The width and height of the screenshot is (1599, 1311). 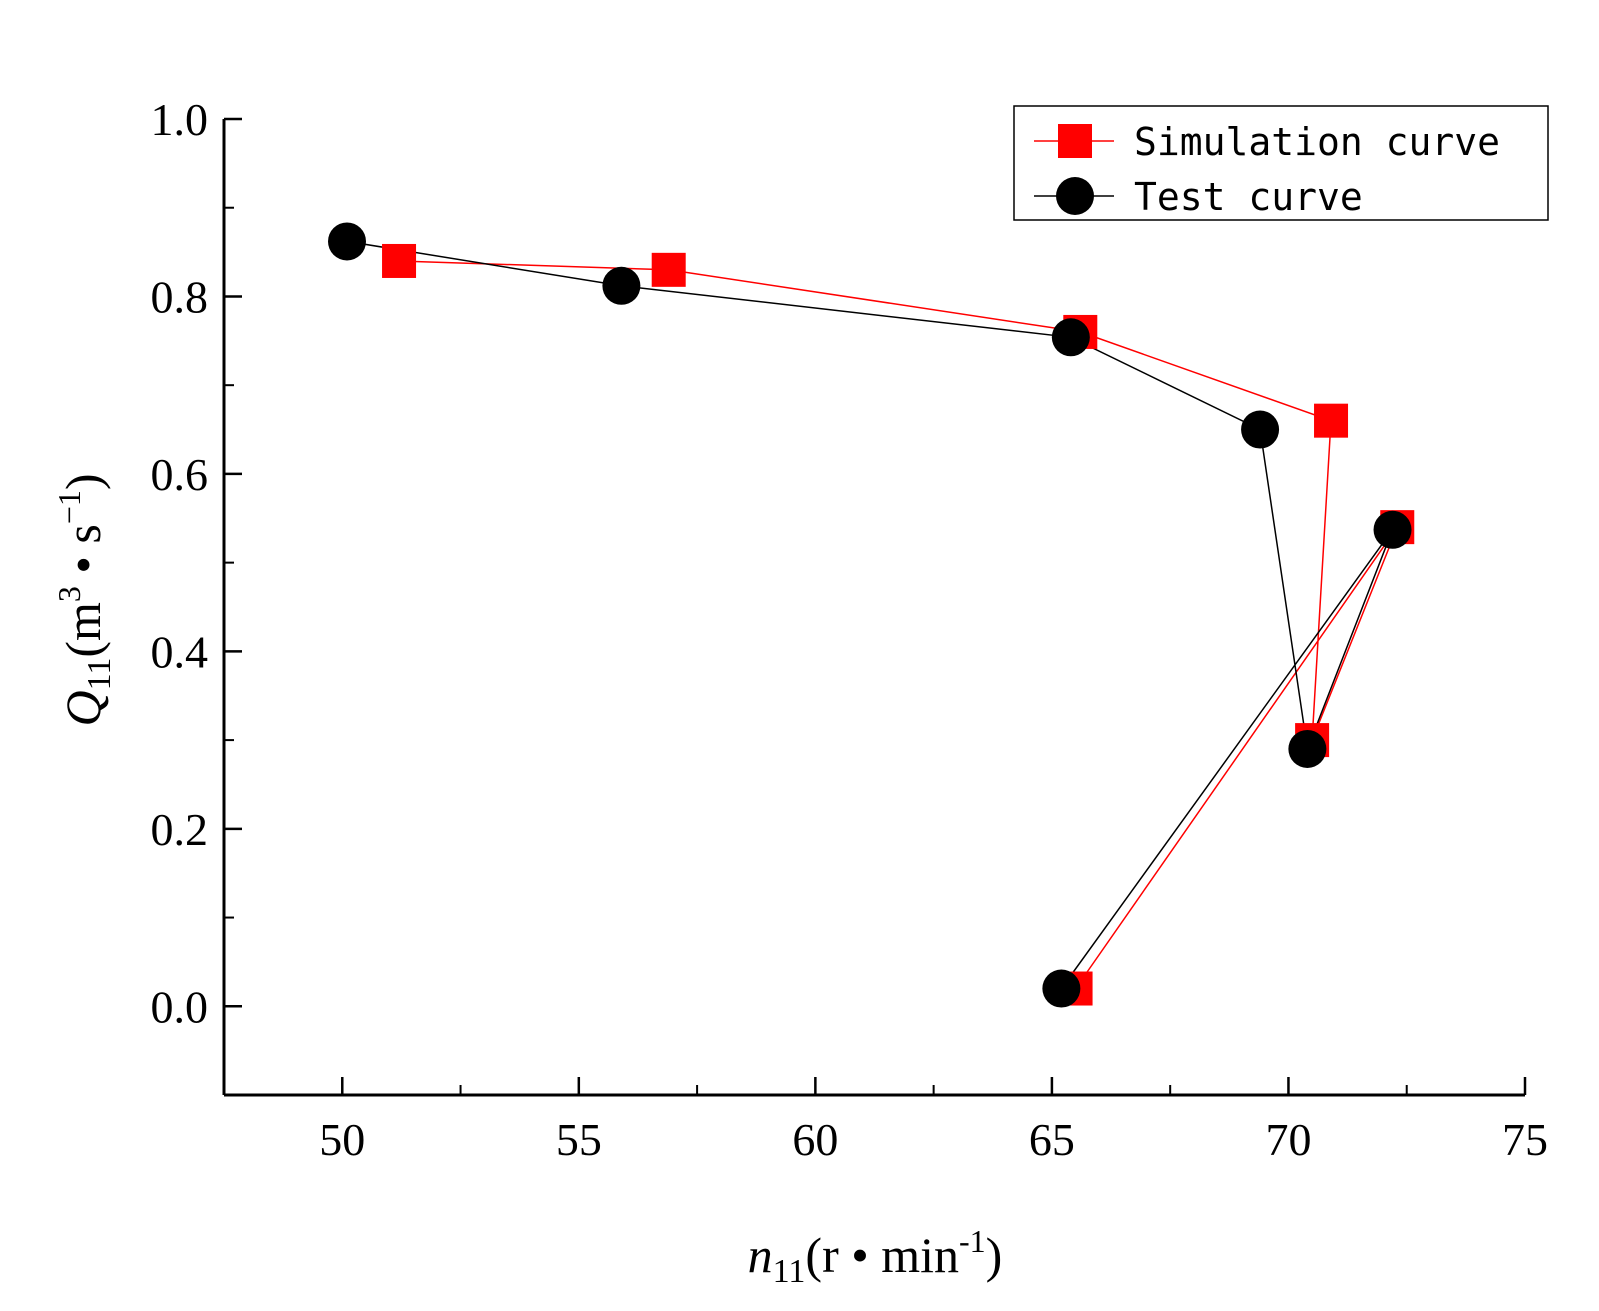 I want to click on x-axis-title-unit-pre: (r • min, so click(x=882, y=1255).